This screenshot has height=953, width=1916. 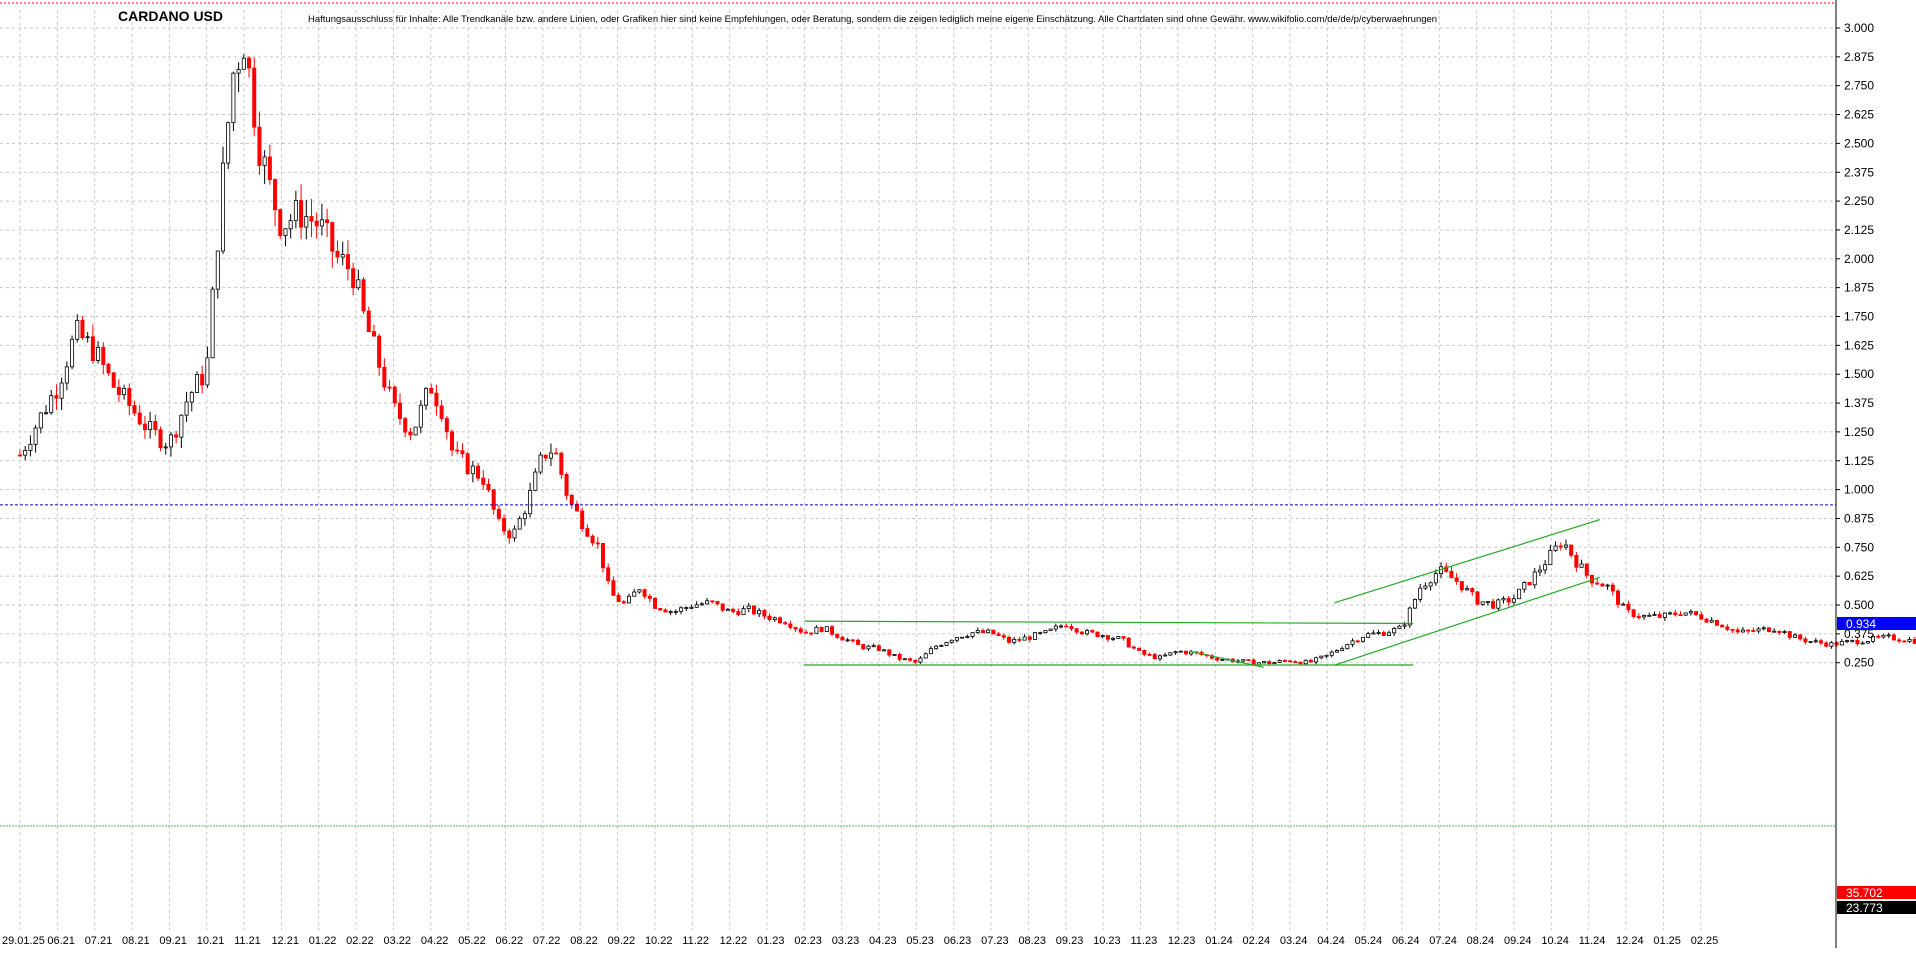 What do you see at coordinates (734, 941) in the screenshot?
I see `x-tick-label: 12.22` at bounding box center [734, 941].